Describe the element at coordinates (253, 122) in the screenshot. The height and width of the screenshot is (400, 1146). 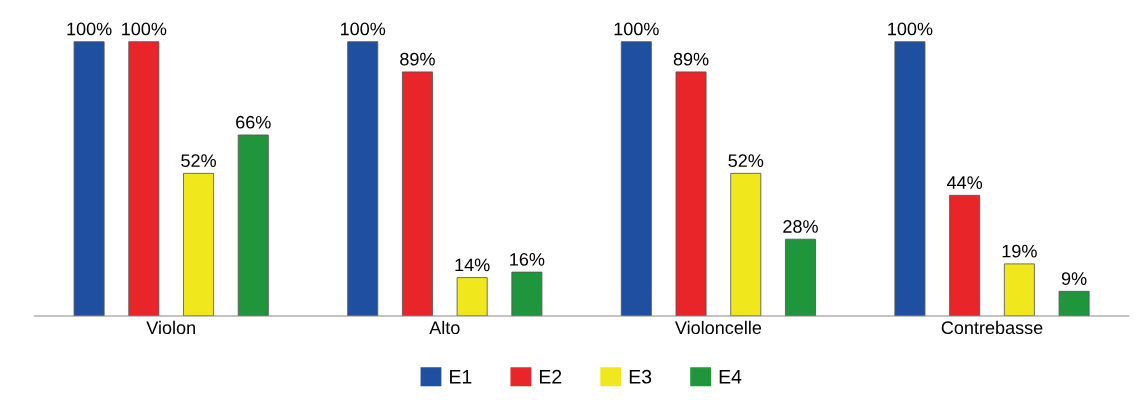
I see `data-label: 66%` at that location.